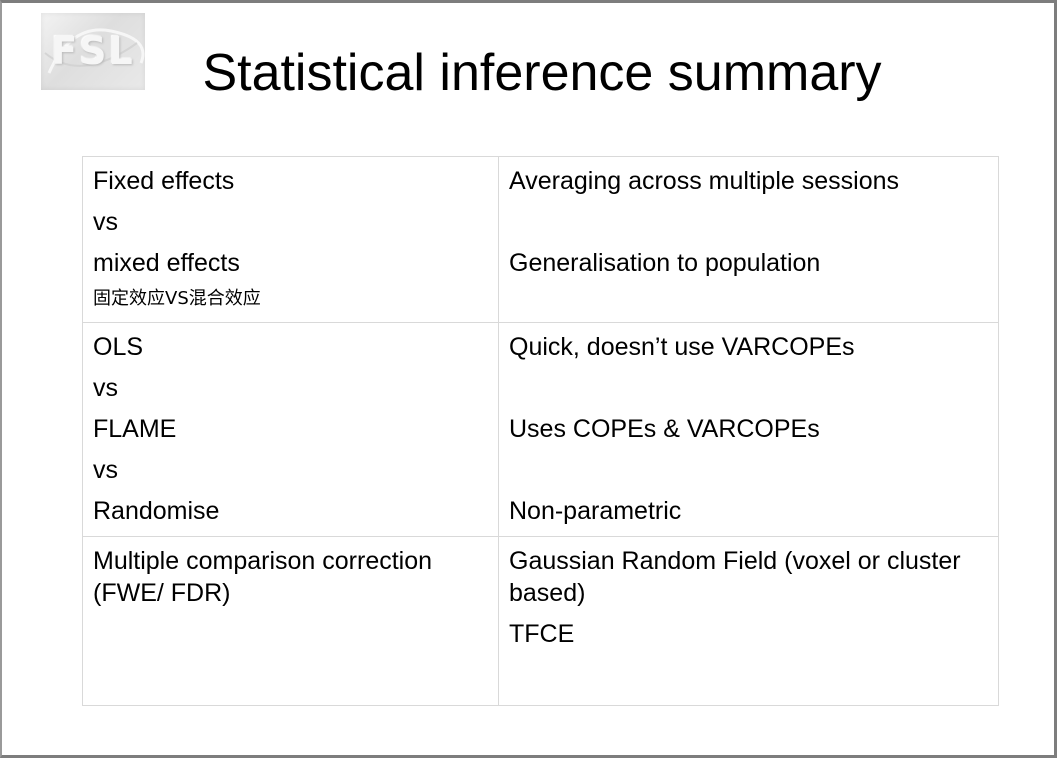 The image size is (1057, 758). I want to click on logo-text: FSL, so click(93, 51).